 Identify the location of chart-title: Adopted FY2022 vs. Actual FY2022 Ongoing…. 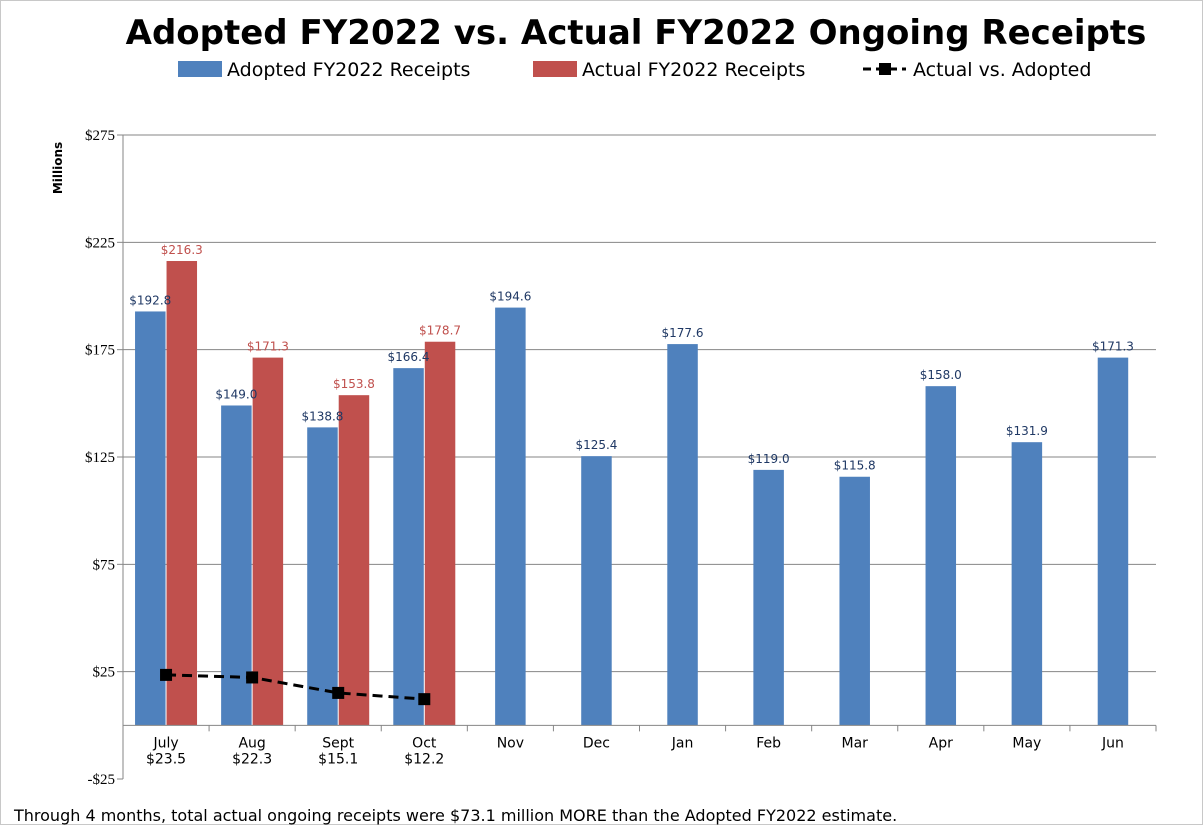
(636, 33).